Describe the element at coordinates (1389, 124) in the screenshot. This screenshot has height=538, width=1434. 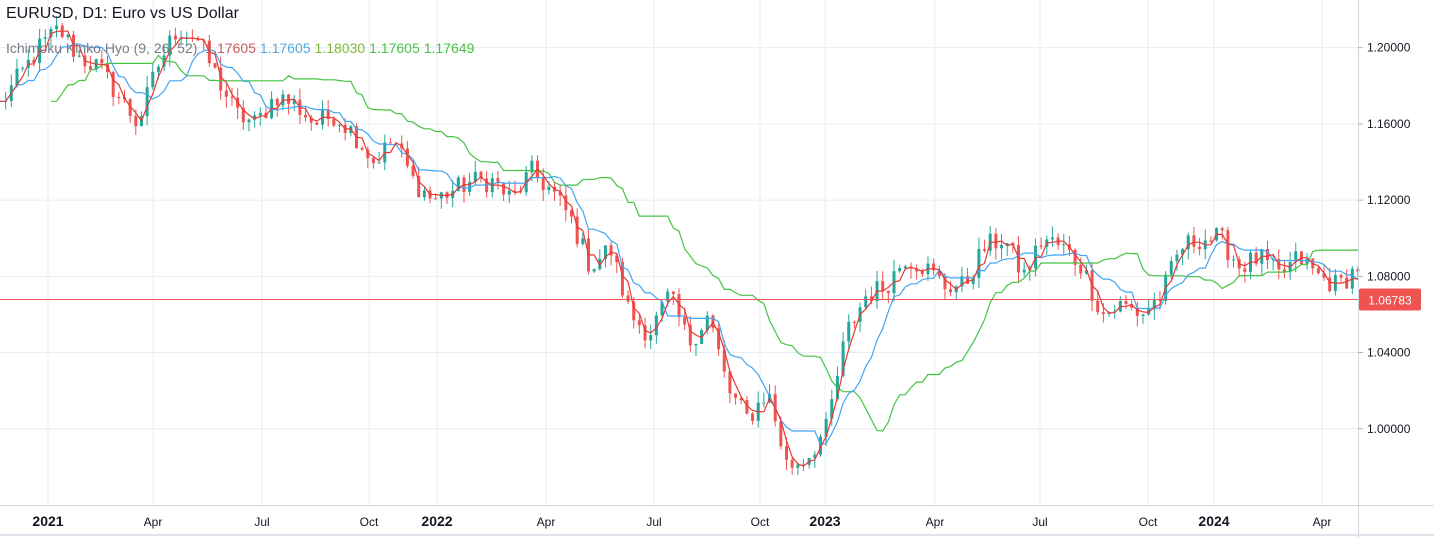
I see `y-tick-label: 1.16000` at that location.